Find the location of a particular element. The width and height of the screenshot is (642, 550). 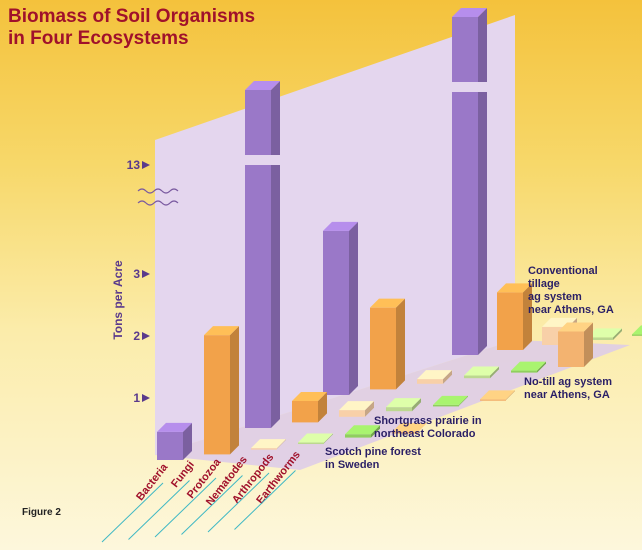

title-line-2: in Four Ecosystems is located at coordinates (98, 38).